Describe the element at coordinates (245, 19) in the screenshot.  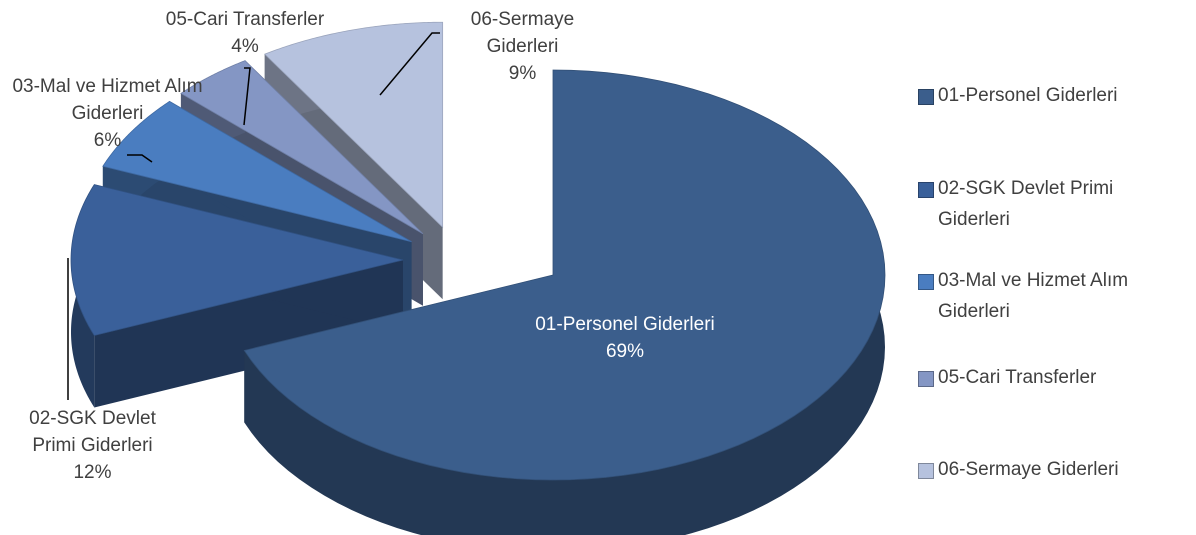
I see `label-name: 05-Cari Transferler` at that location.